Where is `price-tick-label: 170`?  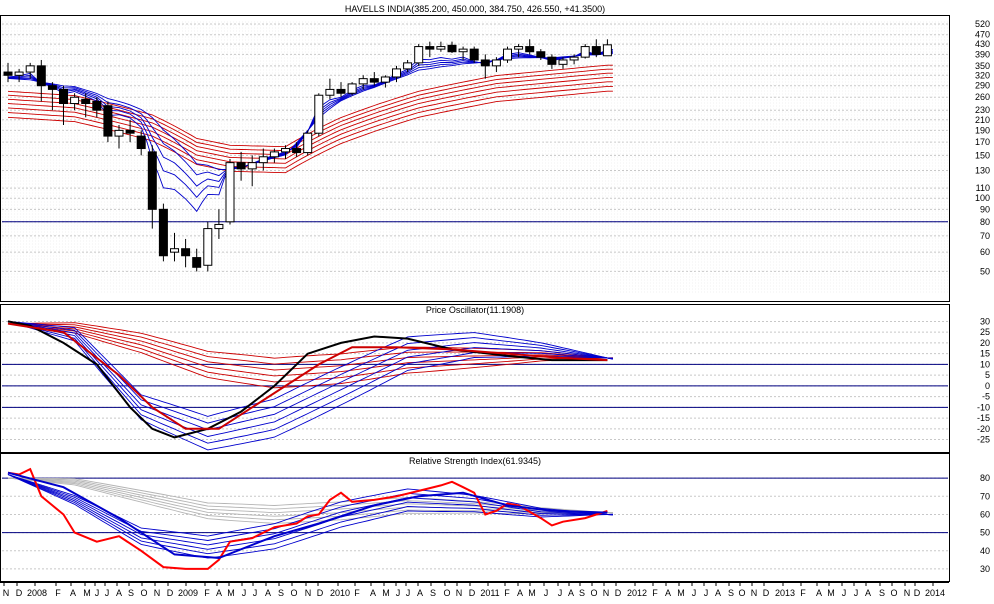 price-tick-label: 170 is located at coordinates (982, 142).